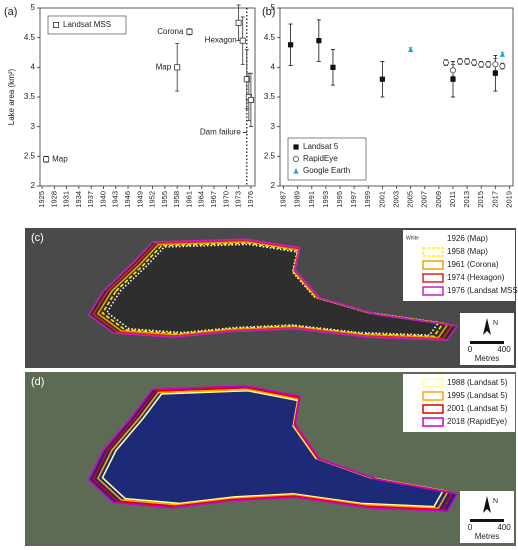 Image resolution: width=518 pixels, height=550 pixels. I want to click on legend-label: 1988 (Landsat 5), so click(477, 382).